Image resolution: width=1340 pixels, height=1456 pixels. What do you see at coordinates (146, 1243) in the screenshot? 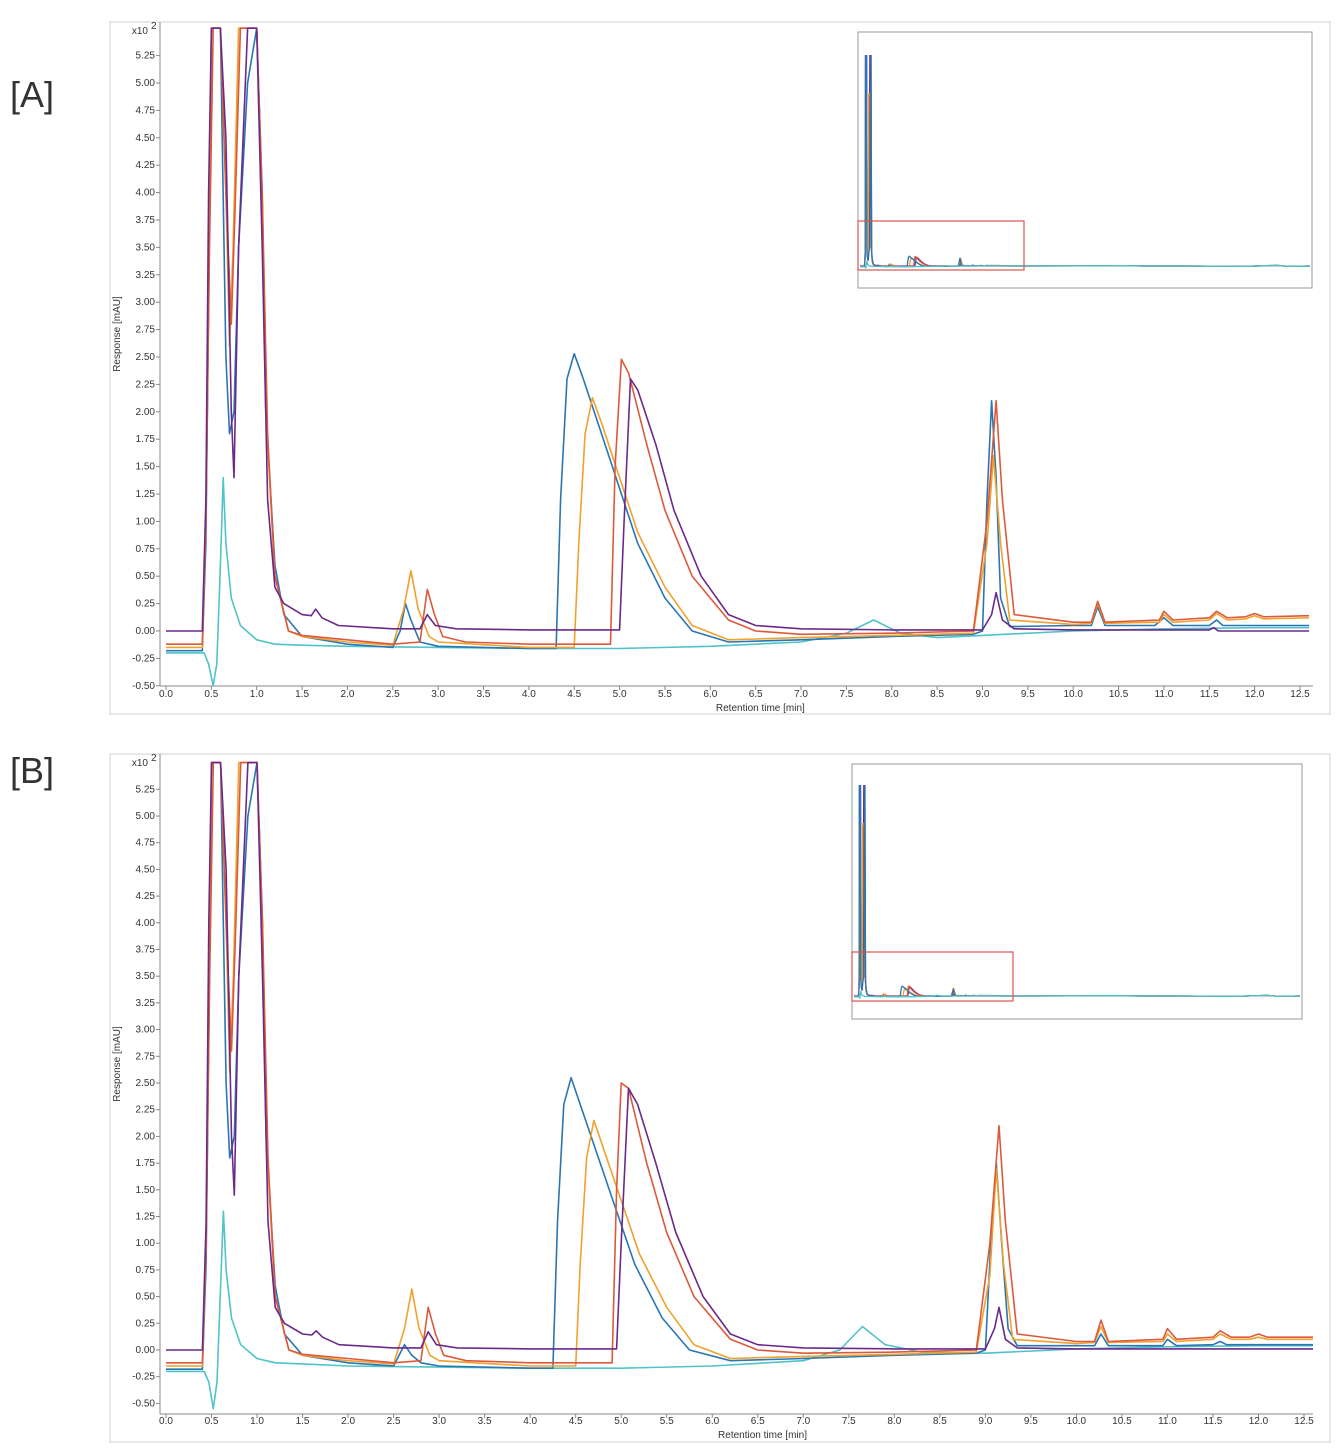
I see `panel-b-y-tick-label: 1.00` at bounding box center [146, 1243].